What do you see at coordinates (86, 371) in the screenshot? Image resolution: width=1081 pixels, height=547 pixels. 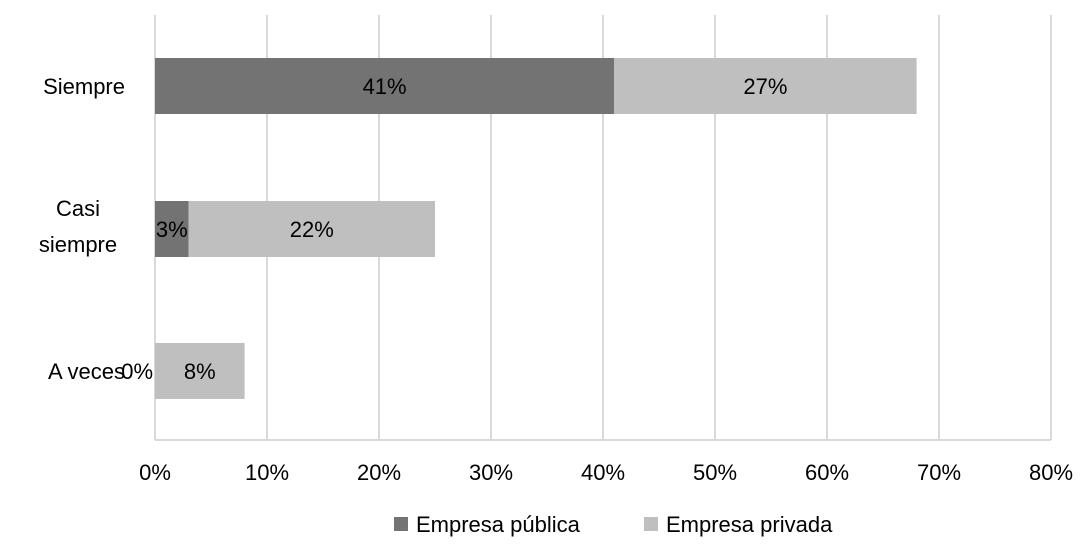 I see `category-label: A veces` at bounding box center [86, 371].